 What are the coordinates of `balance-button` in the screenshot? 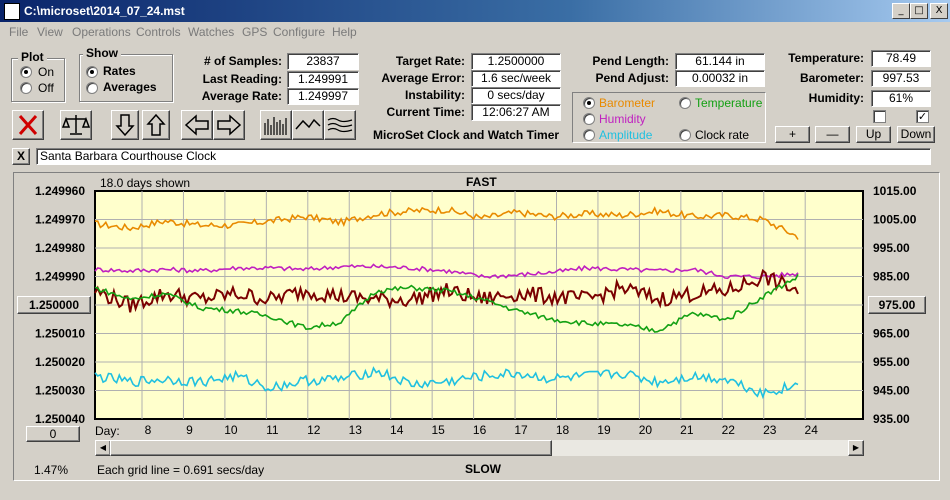 It's located at (76, 125).